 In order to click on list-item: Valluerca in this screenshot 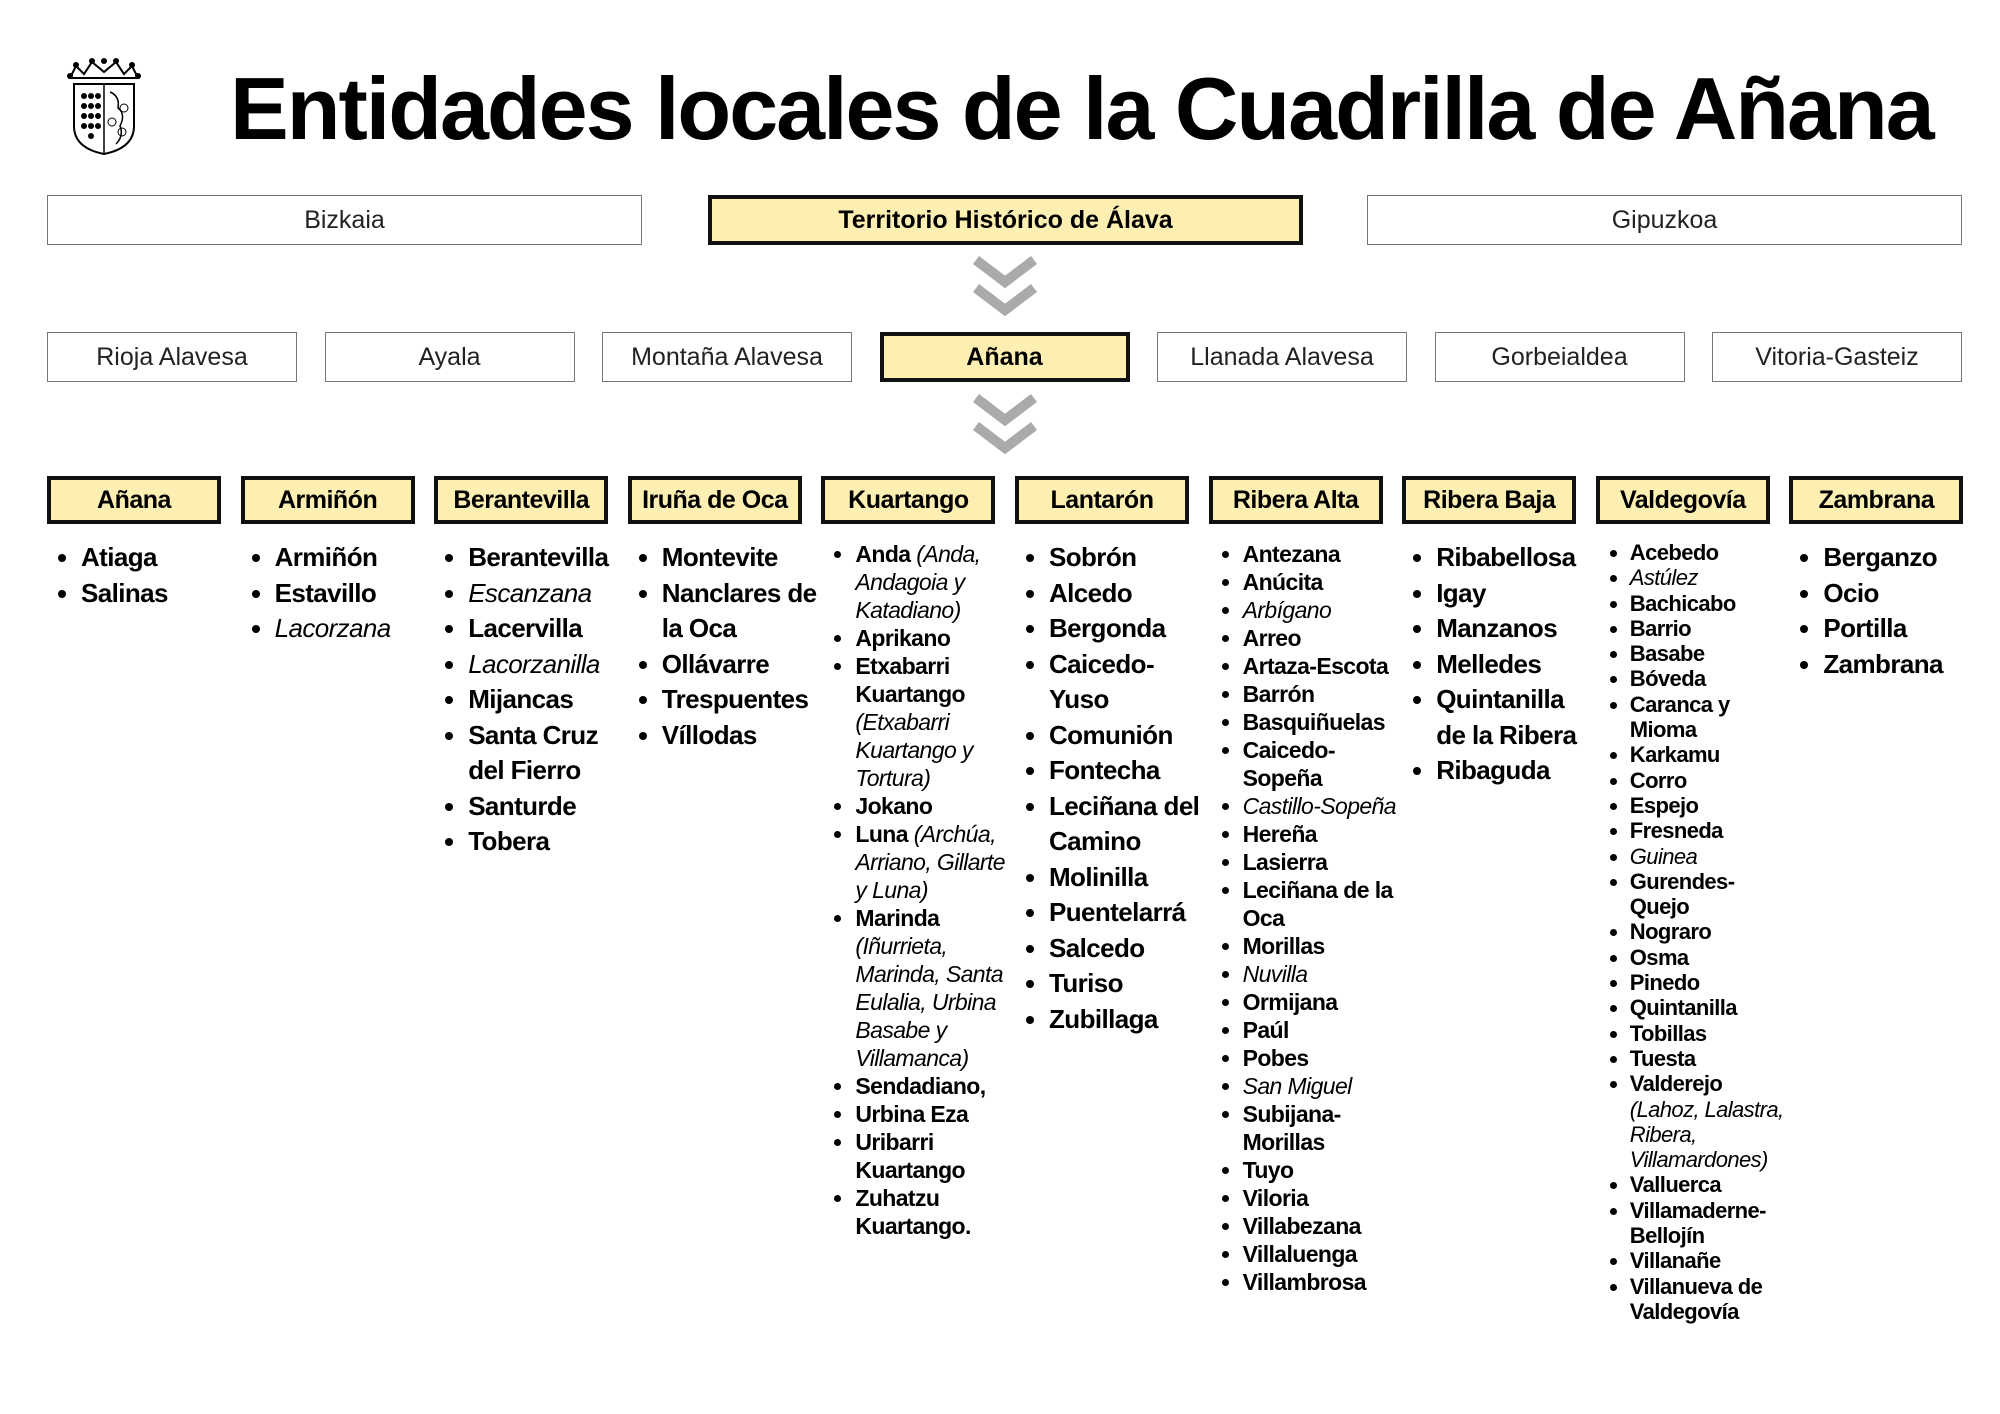, I will do `click(1710, 1184)`.